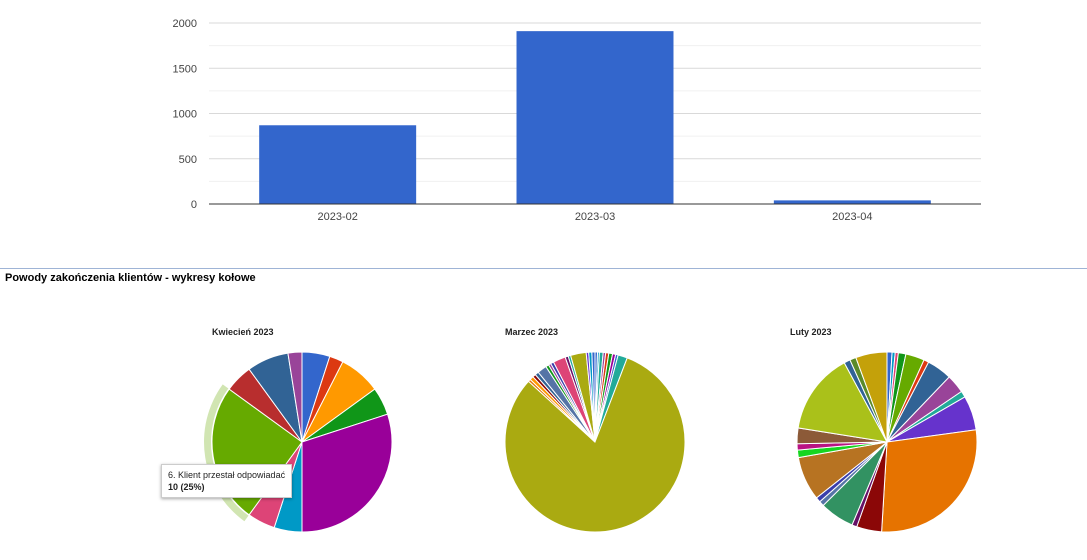  Describe the element at coordinates (852, 217) in the screenshot. I see `x-tick-label: 2023-04` at that location.